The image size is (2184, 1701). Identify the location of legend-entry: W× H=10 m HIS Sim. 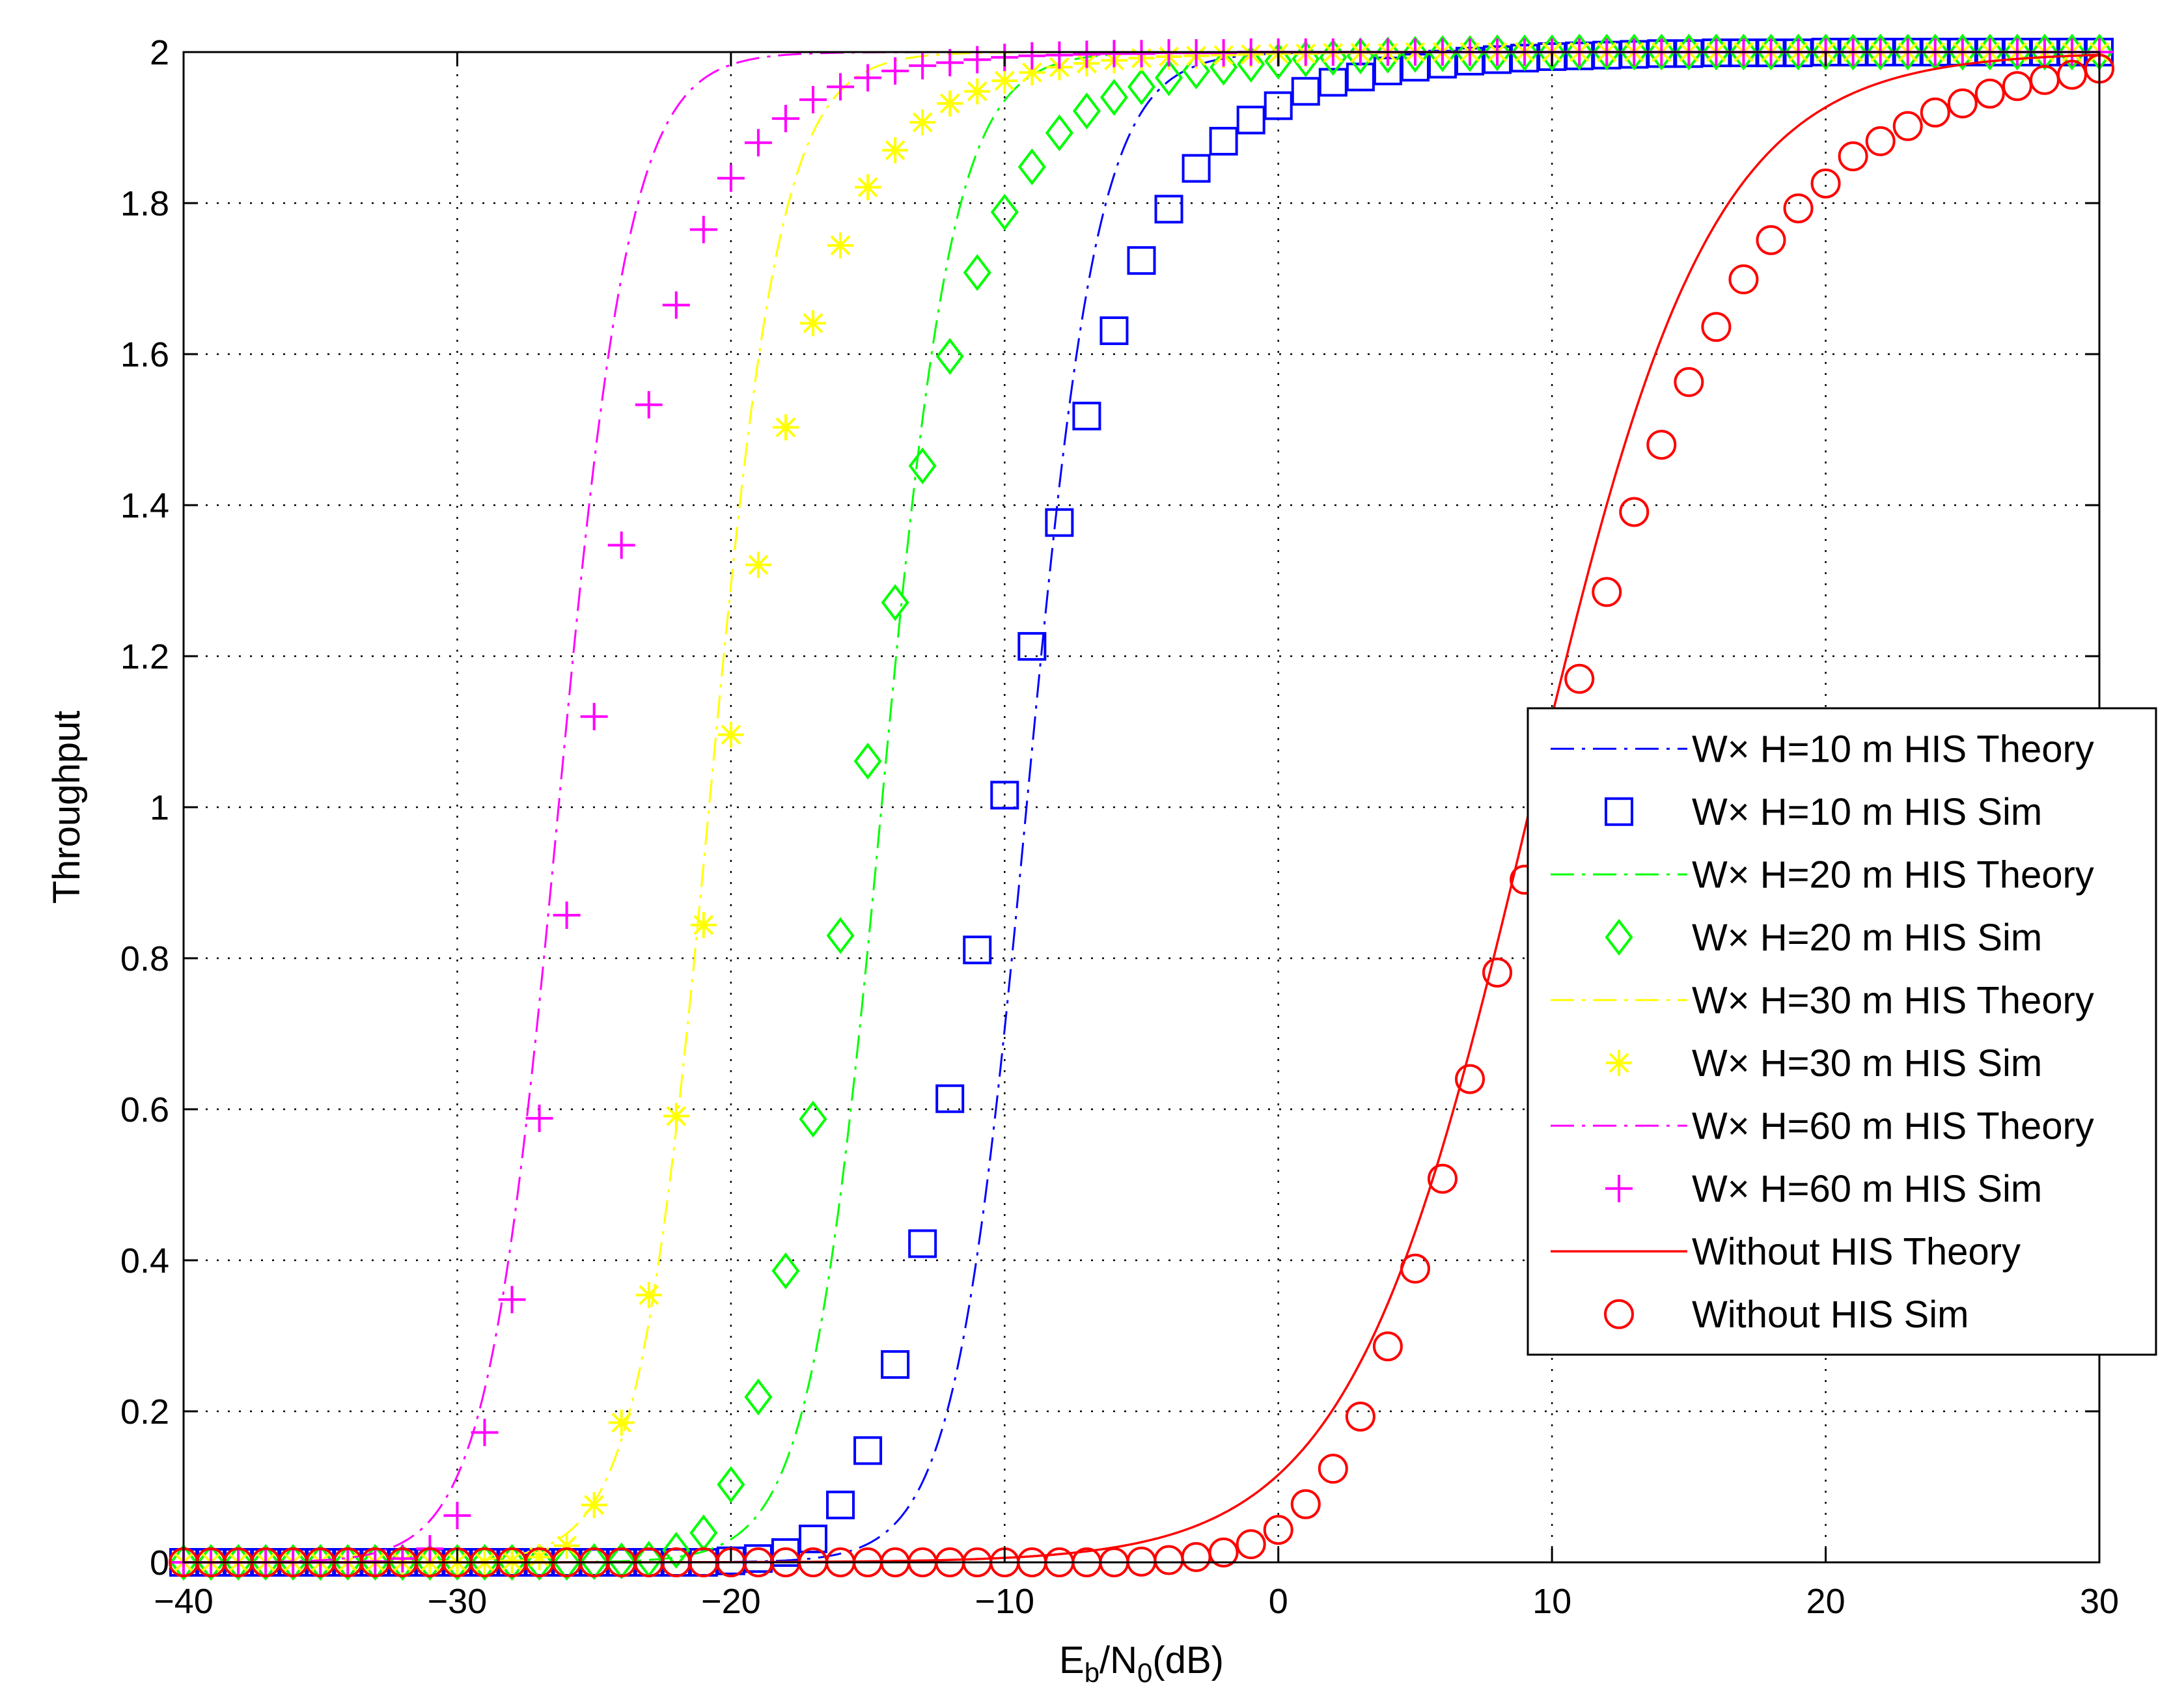
(1824, 812).